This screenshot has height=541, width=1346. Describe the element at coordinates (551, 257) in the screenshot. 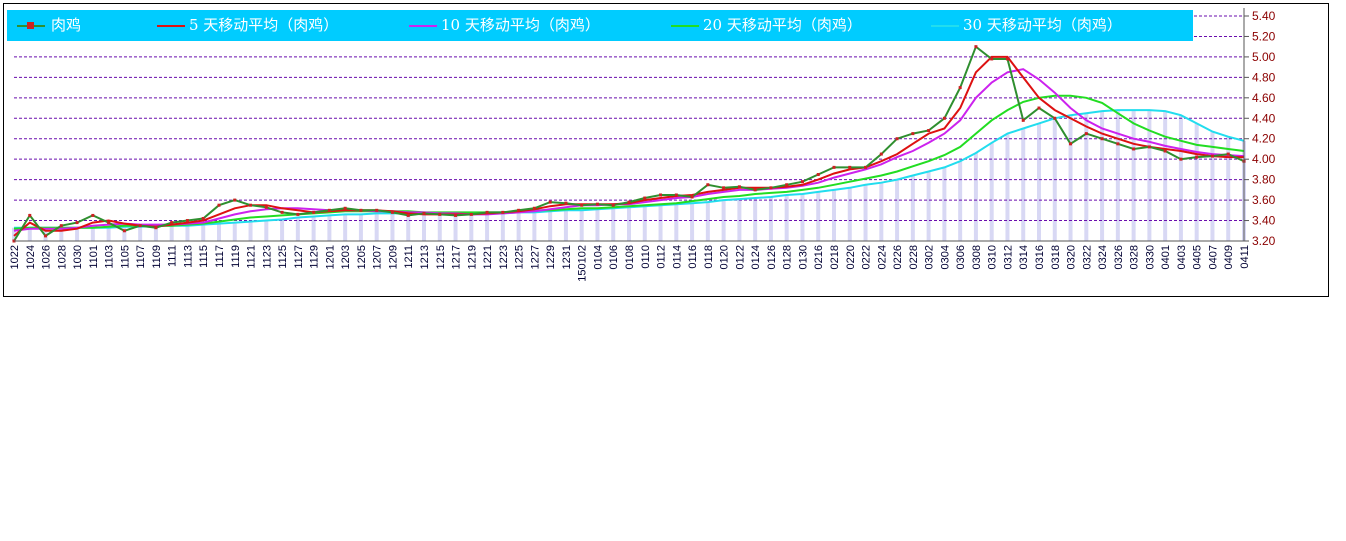

I see `x-tick-label: 1229` at that location.